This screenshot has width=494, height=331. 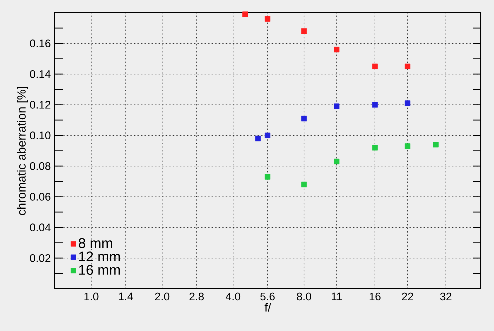 What do you see at coordinates (267, 296) in the screenshot?
I see `x-tick-label: 5.6` at bounding box center [267, 296].